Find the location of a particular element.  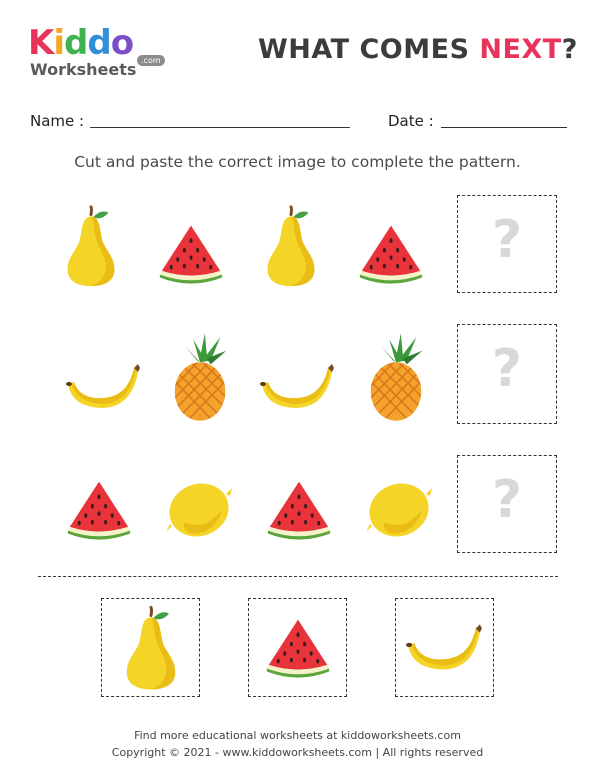

logo-letter: o is located at coordinates (122, 43).